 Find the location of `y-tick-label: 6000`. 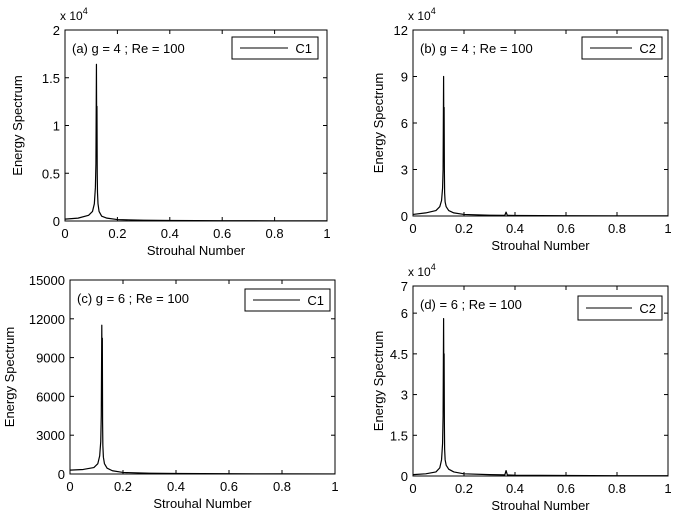

y-tick-label: 6000 is located at coordinates (50, 396).